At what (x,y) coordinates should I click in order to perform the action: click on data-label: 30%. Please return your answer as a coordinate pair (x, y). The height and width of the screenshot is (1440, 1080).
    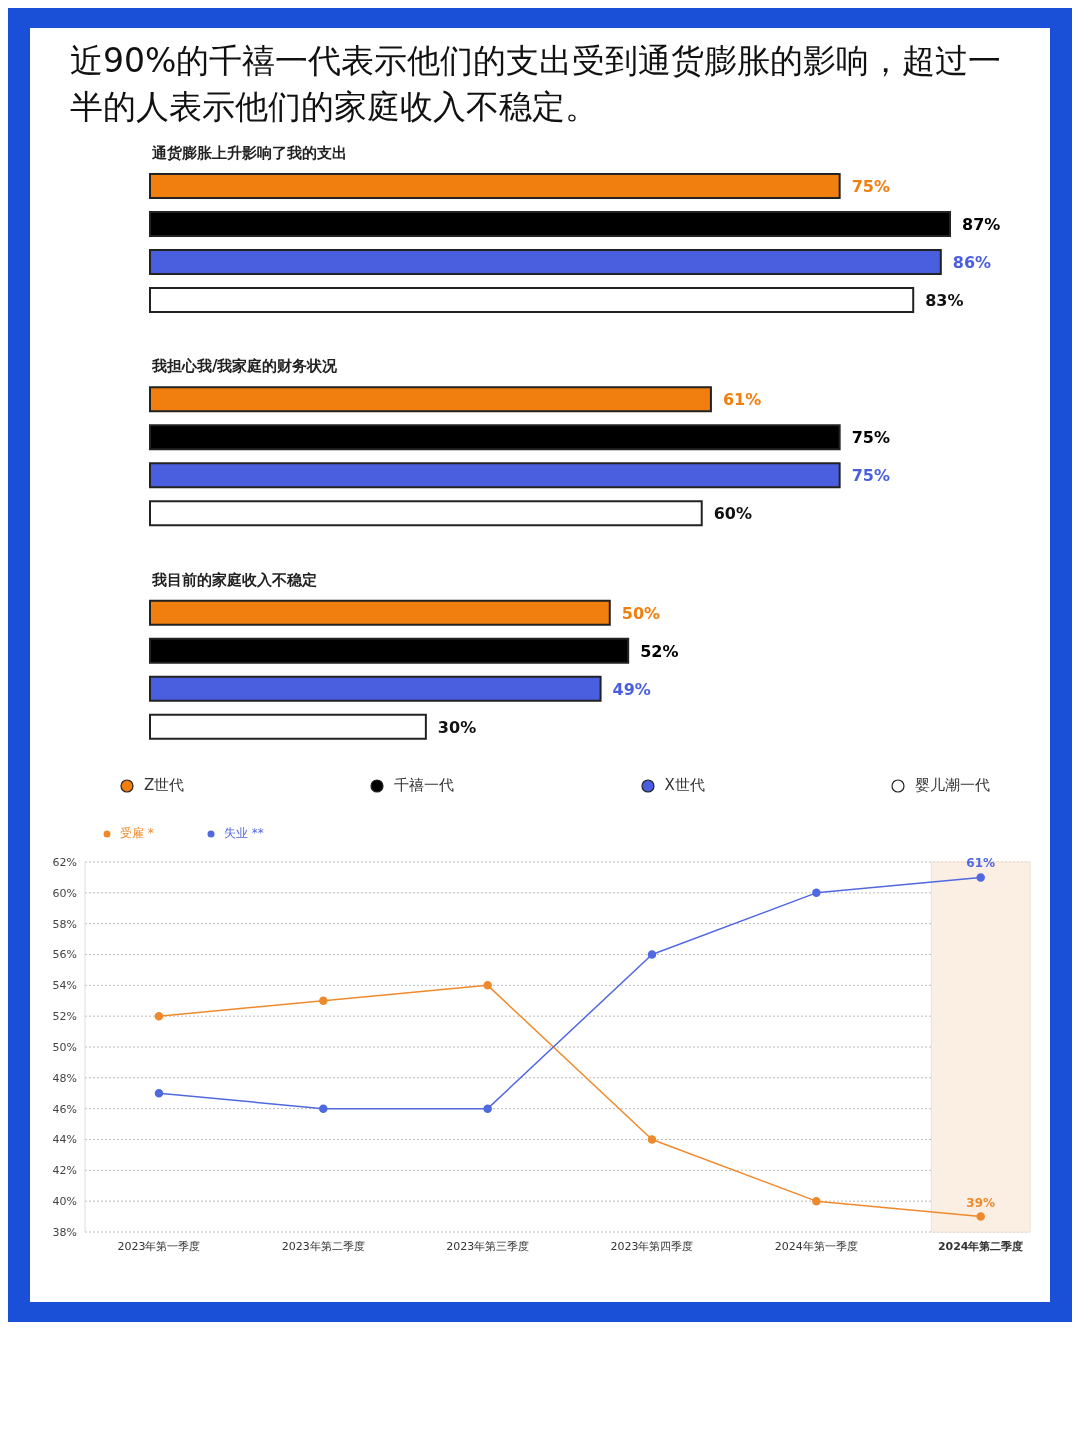
    Looking at the image, I should click on (457, 727).